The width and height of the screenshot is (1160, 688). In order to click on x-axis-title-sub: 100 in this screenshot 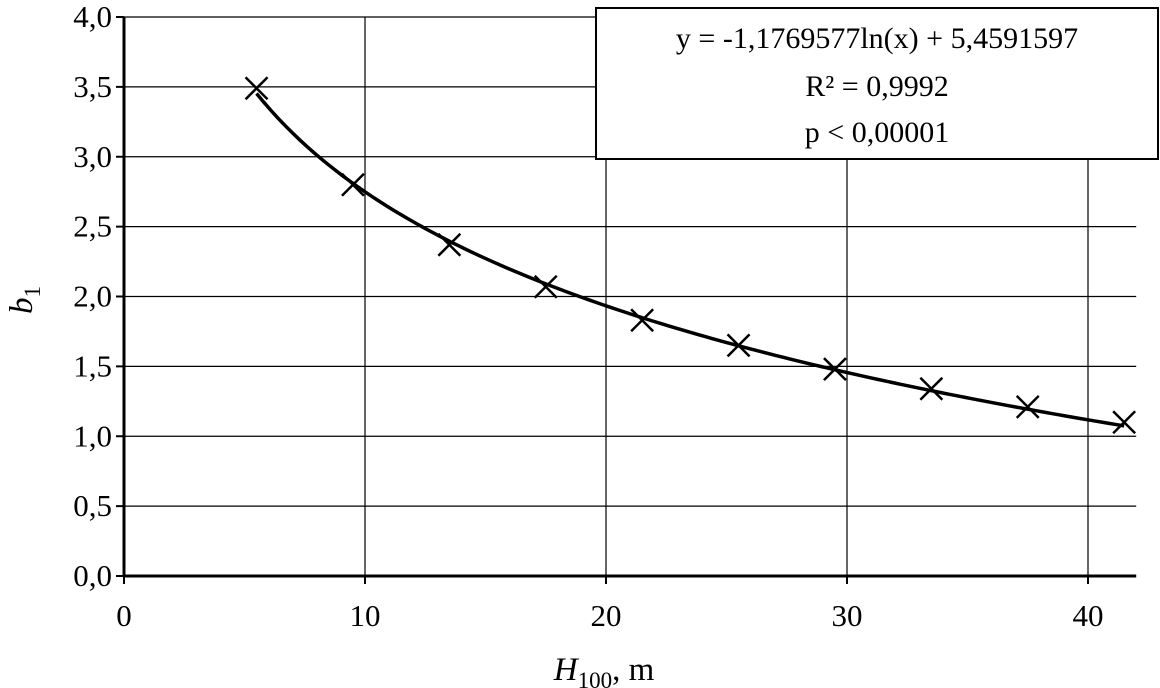, I will do `click(595, 678)`.